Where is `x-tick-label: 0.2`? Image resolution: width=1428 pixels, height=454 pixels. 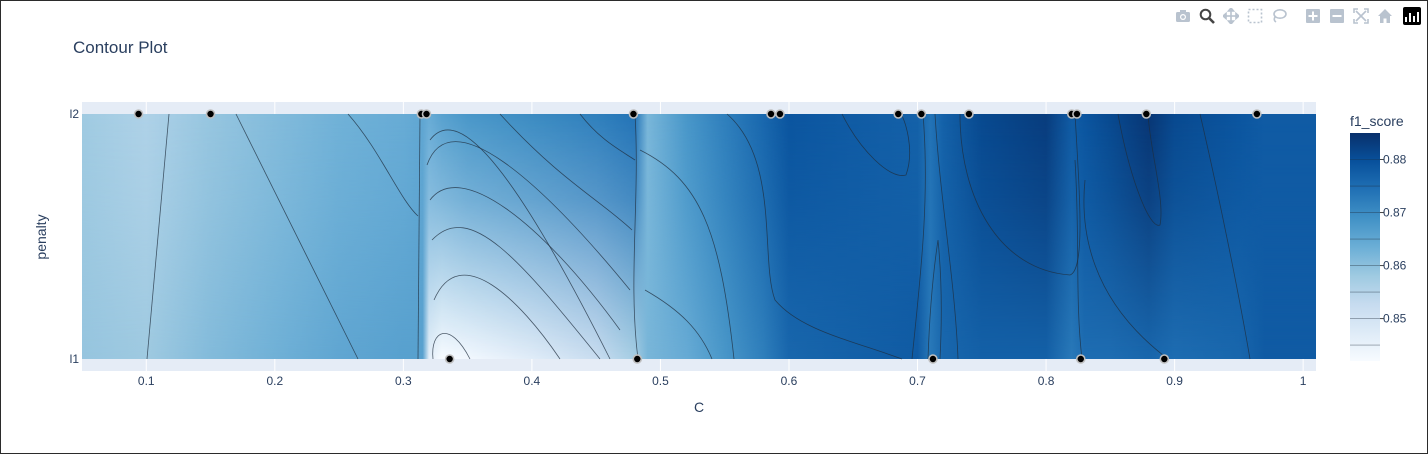
x-tick-label: 0.2 is located at coordinates (274, 381).